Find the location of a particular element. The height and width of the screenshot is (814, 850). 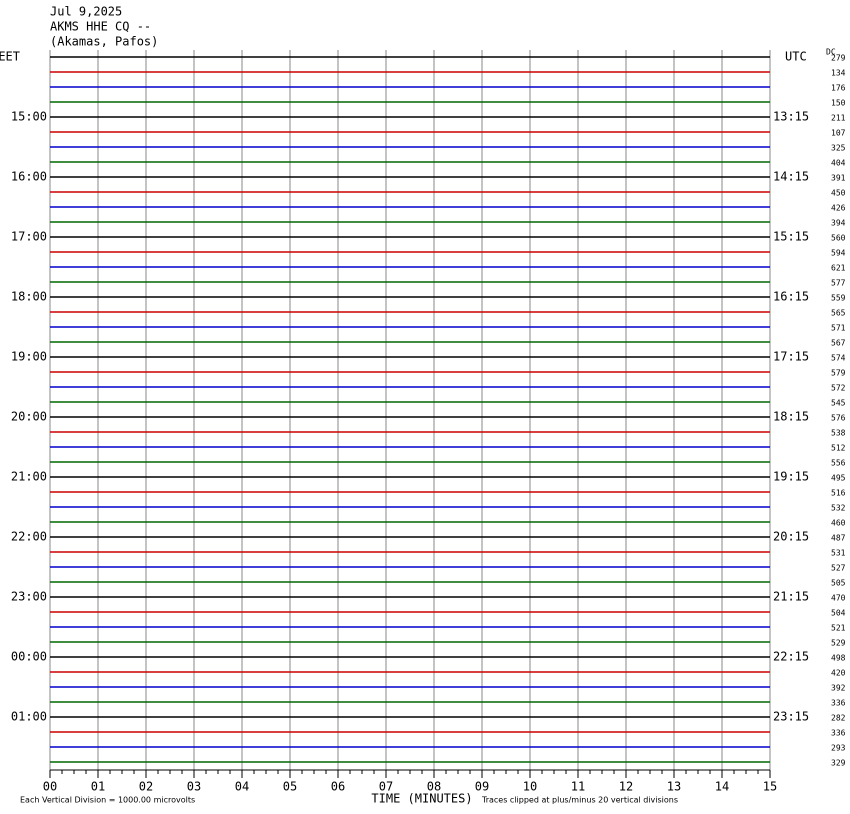

right-time-label: 14:15 is located at coordinates (791, 177).